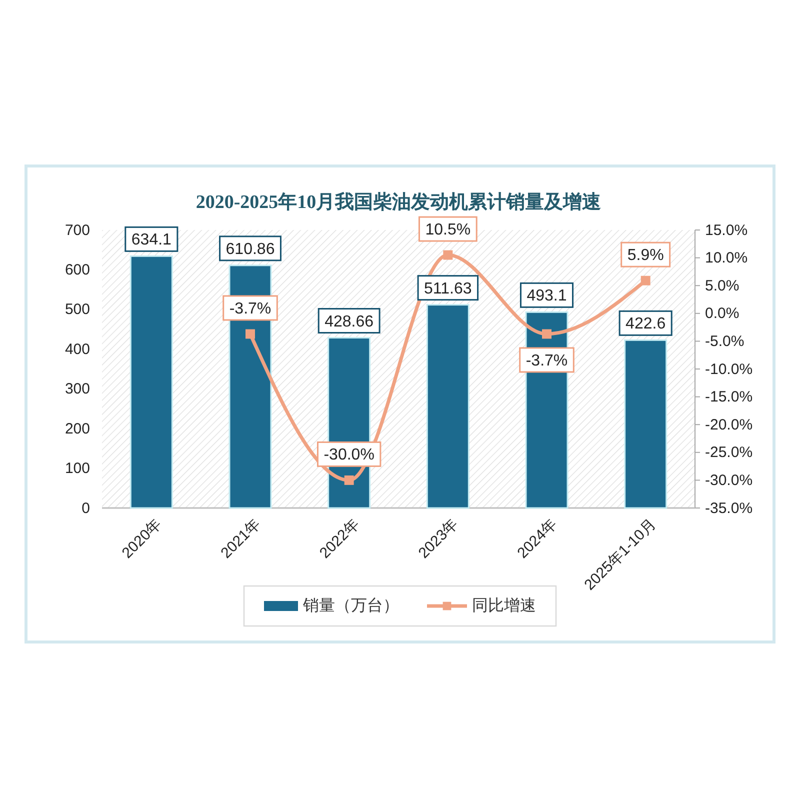  Describe the element at coordinates (722, 313) in the screenshot. I see `y2-tick-label: 0.0%` at that location.